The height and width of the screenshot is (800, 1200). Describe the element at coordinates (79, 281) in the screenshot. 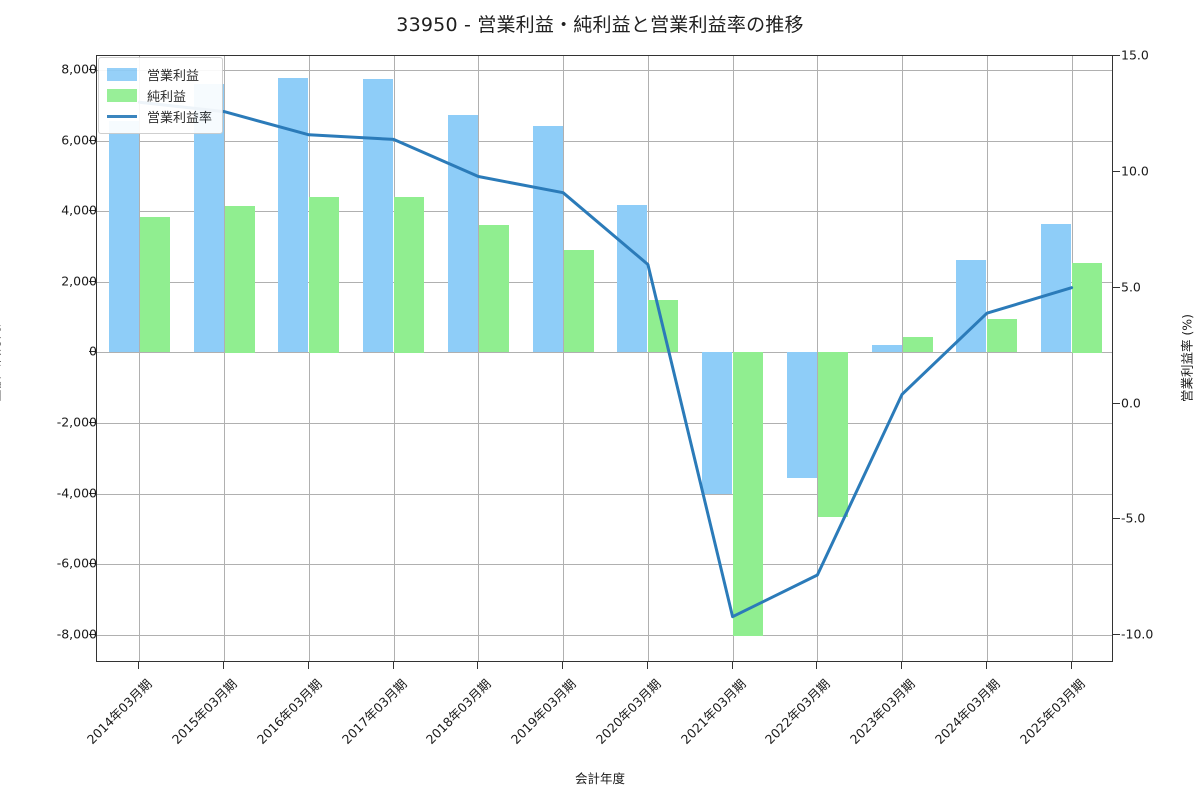

I see `y-axis-left-tick-label: 2,000` at that location.